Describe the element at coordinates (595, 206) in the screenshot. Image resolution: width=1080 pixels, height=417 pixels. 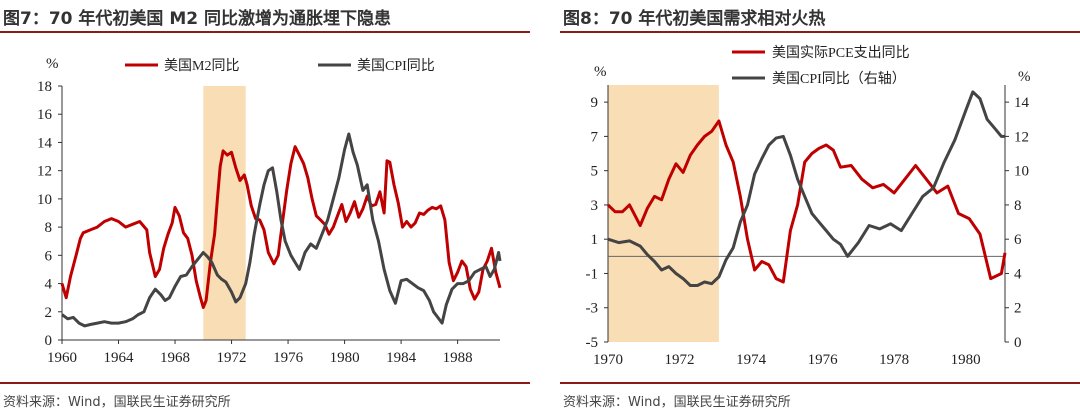
I see `left-y-tick-label: 3` at that location.